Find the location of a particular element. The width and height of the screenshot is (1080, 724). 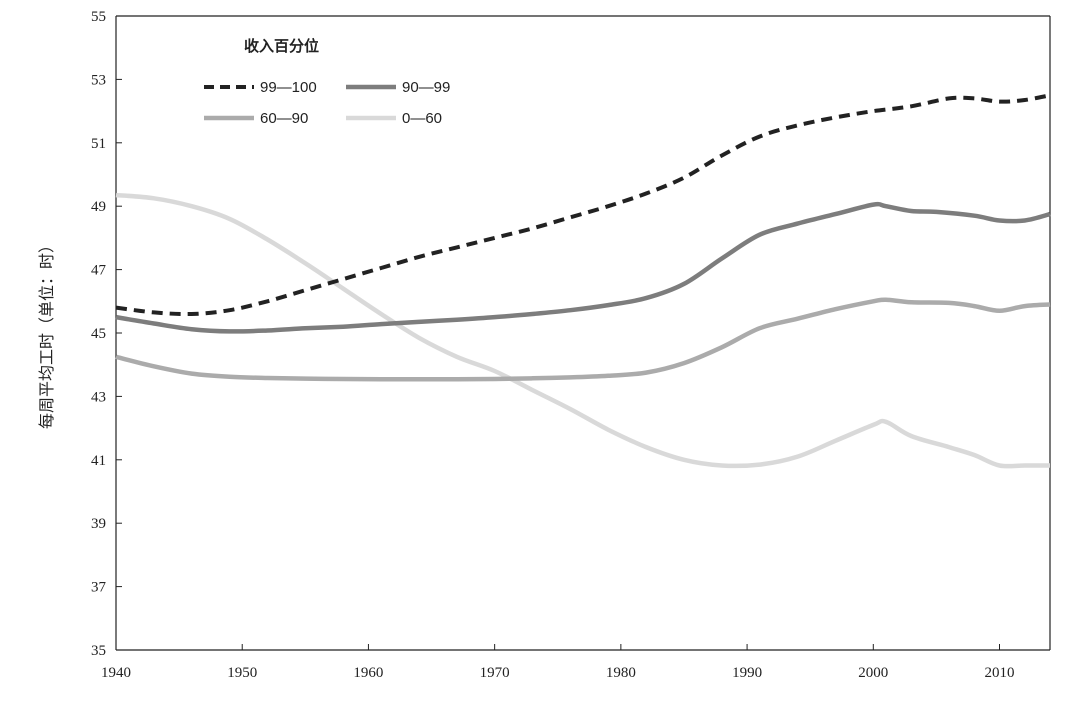

legend-label-4: 0—60 is located at coordinates (422, 118).